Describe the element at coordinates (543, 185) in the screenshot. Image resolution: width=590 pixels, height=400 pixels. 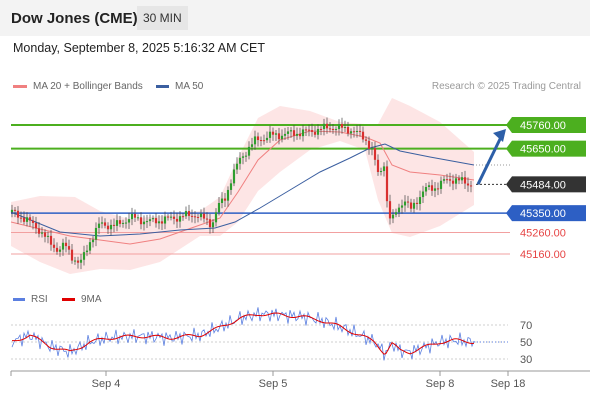
I see `level-label-2: 45484.00` at that location.